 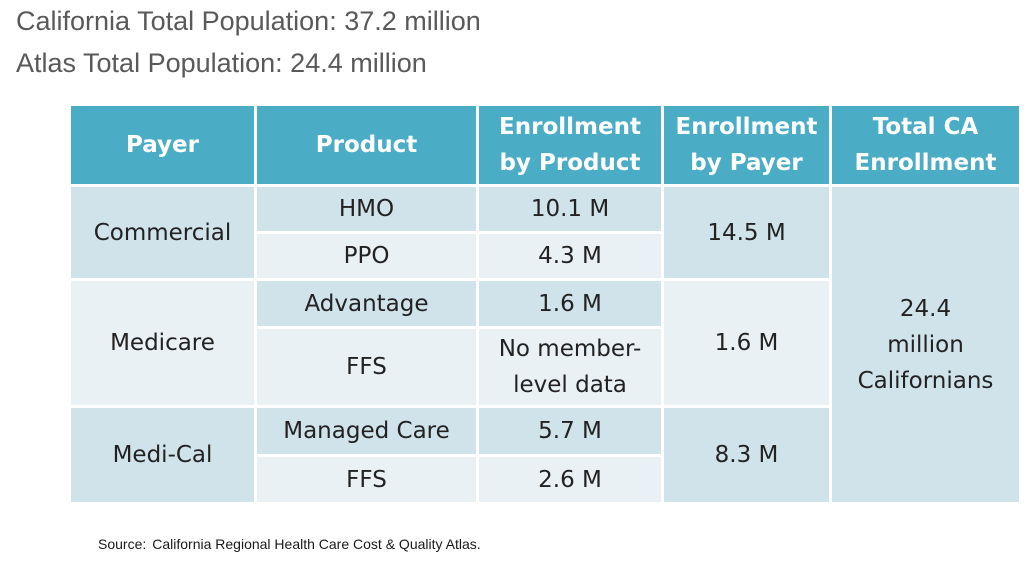 I want to click on table-row: FFS No member- level data, so click(x=545, y=367).